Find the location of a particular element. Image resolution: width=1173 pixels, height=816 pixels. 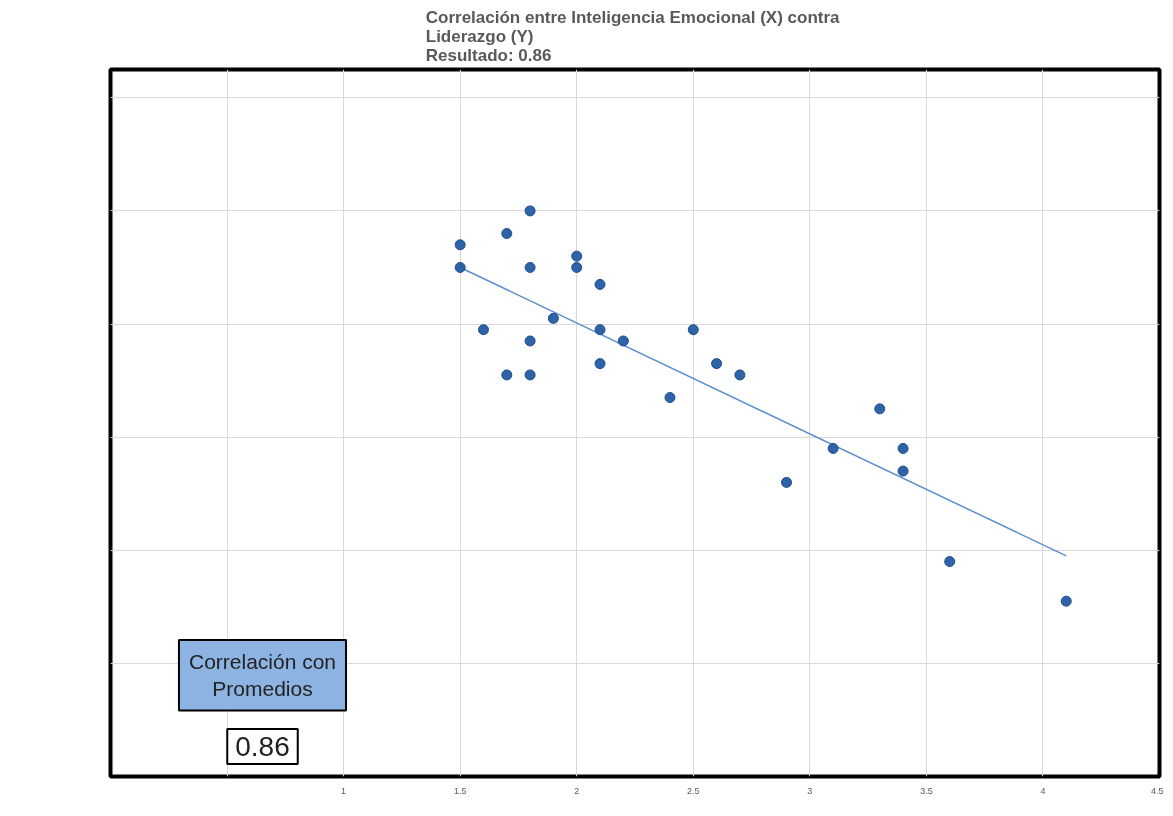

annotation: 0.86 is located at coordinates (262, 746).